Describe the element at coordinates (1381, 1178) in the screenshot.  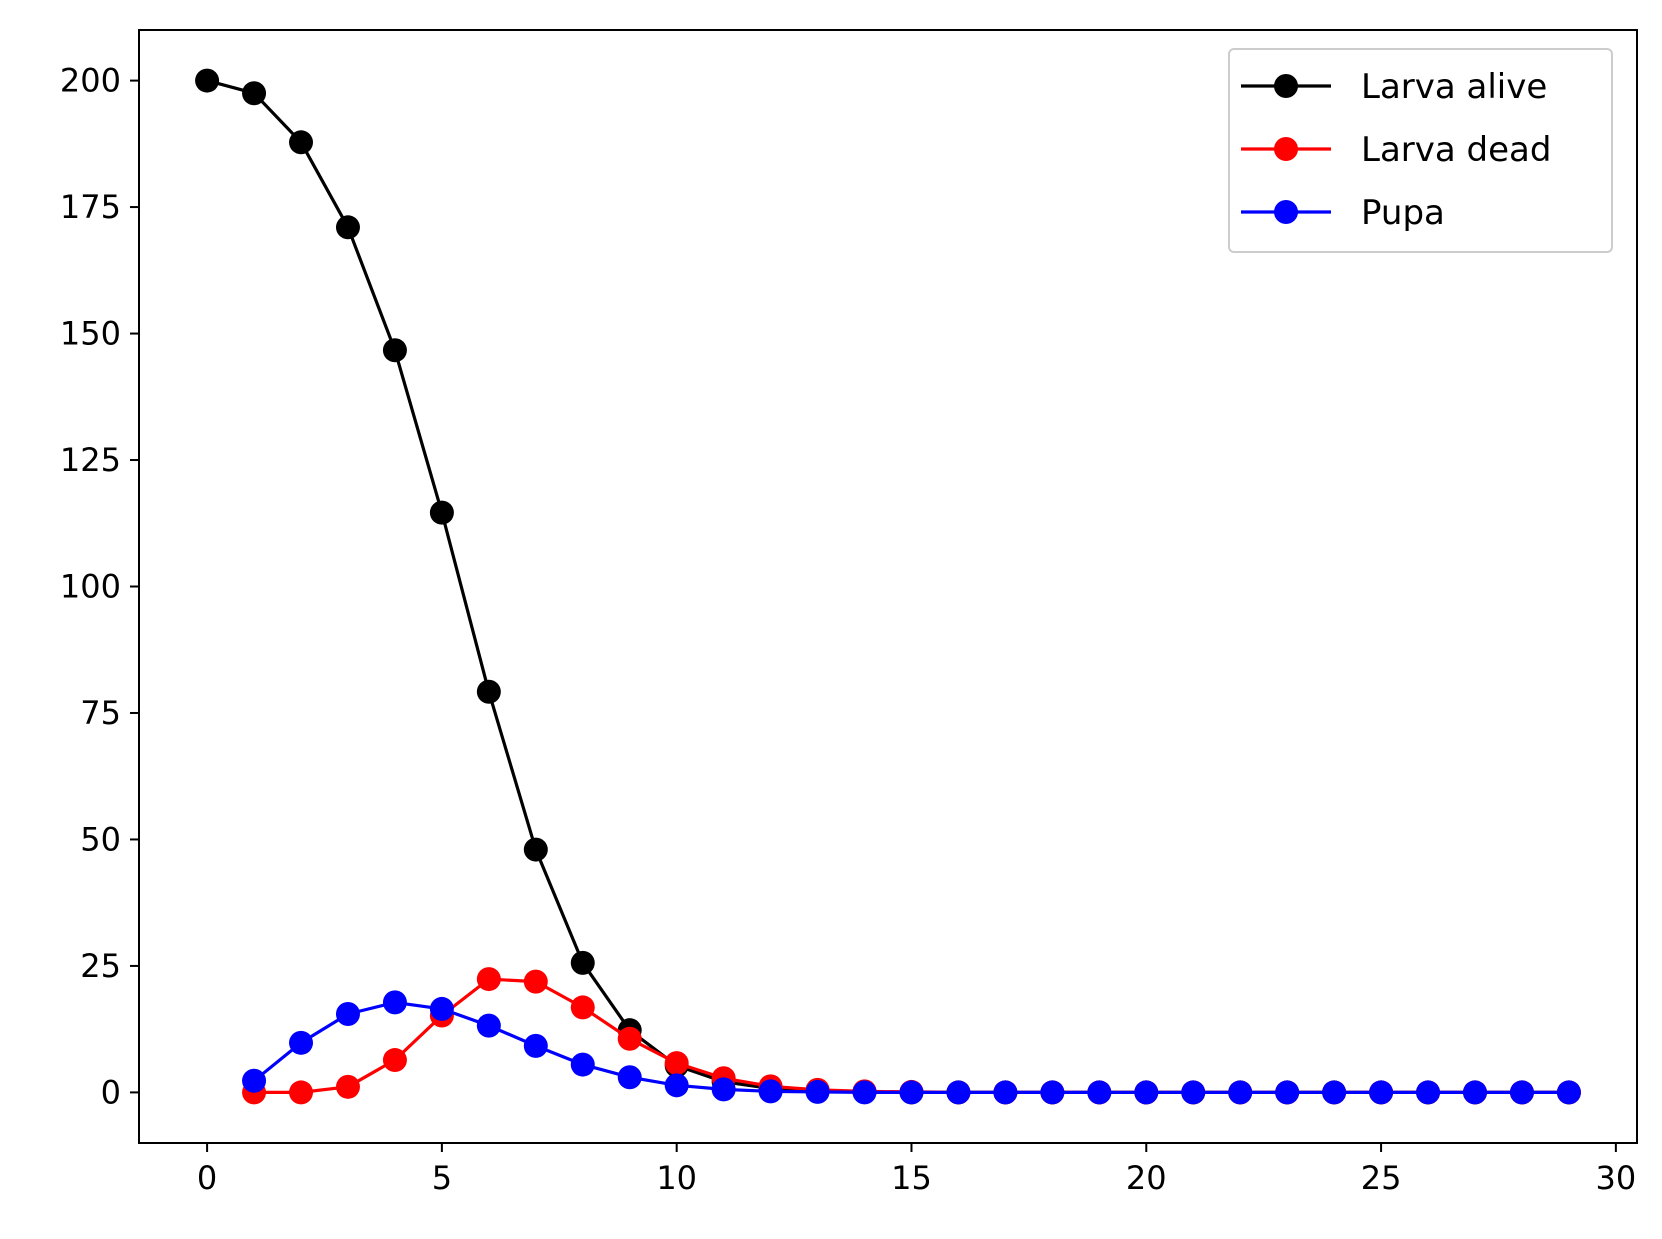
I see `x-tick-label: 25` at that location.